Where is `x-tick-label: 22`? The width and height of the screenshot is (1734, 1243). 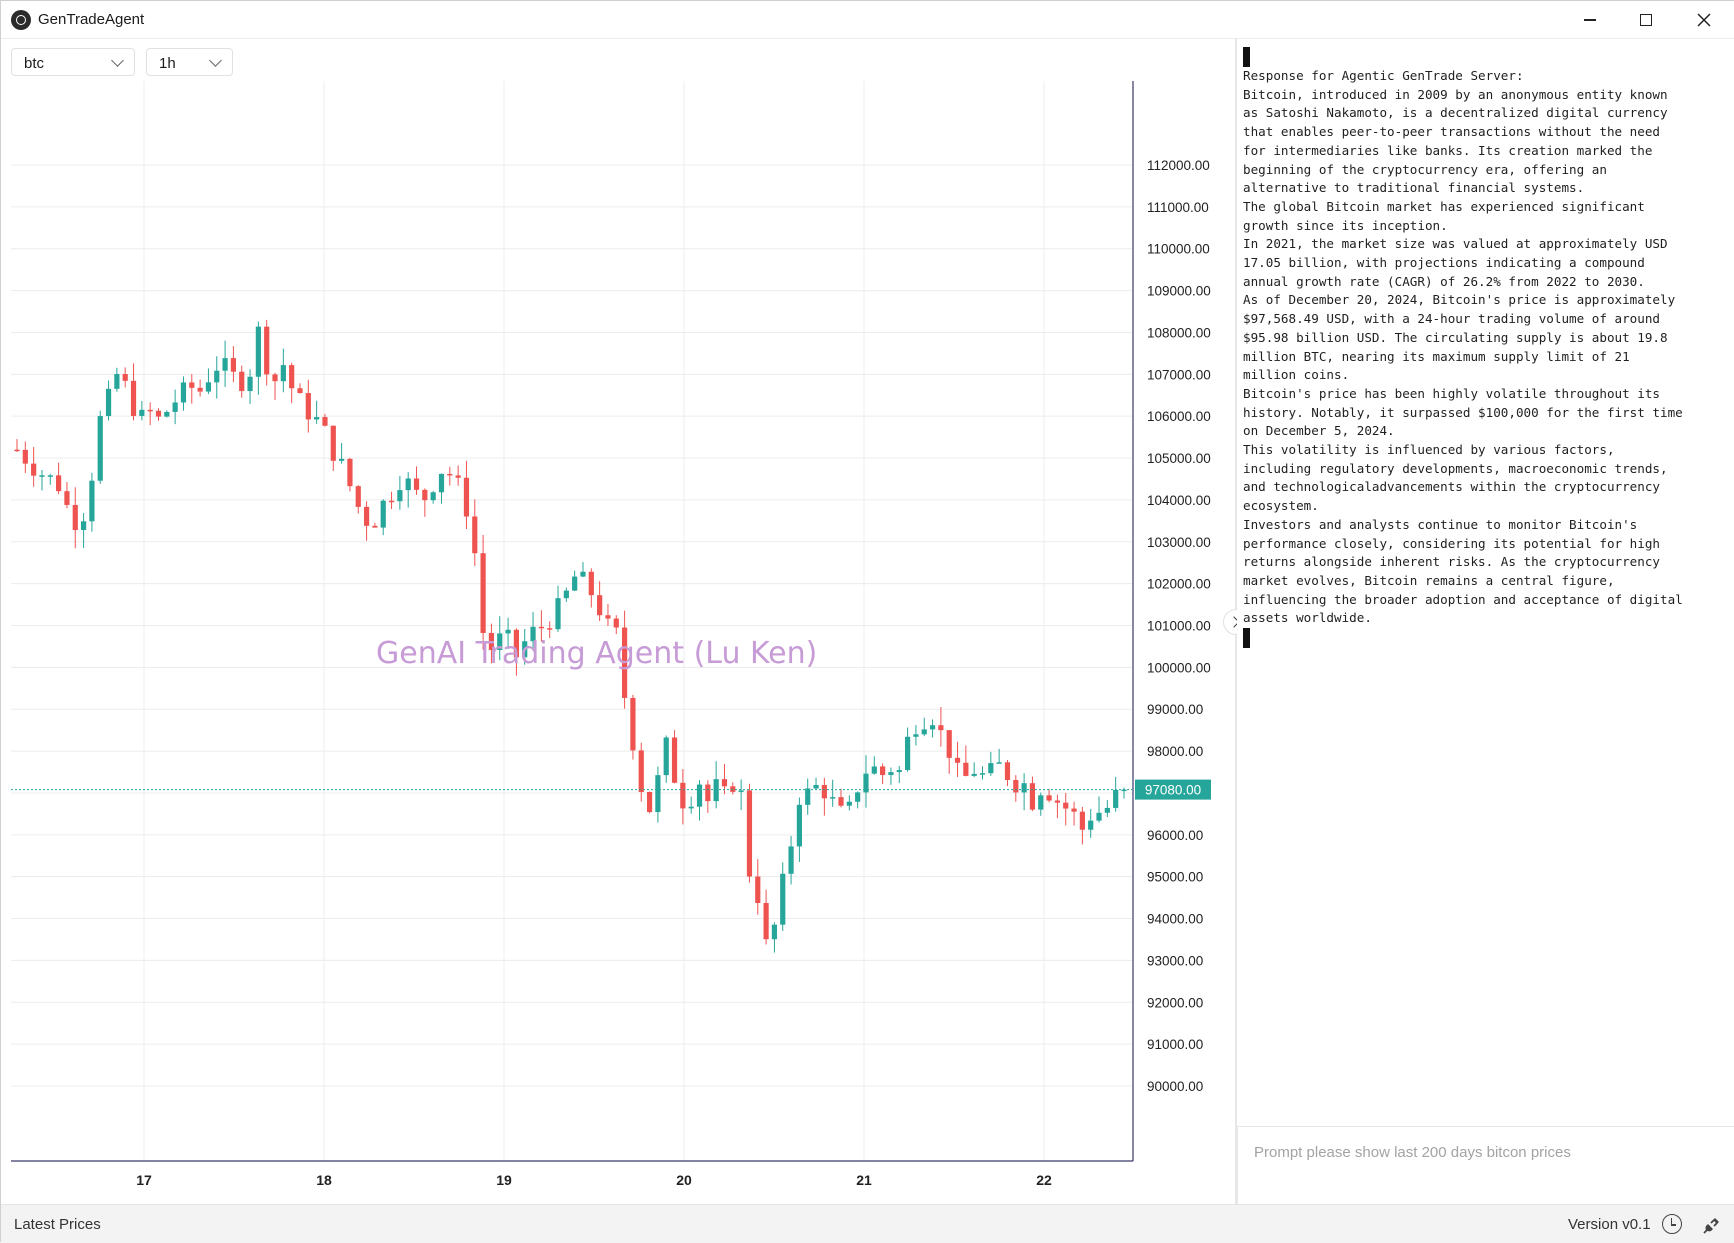 x-tick-label: 22 is located at coordinates (1044, 1180).